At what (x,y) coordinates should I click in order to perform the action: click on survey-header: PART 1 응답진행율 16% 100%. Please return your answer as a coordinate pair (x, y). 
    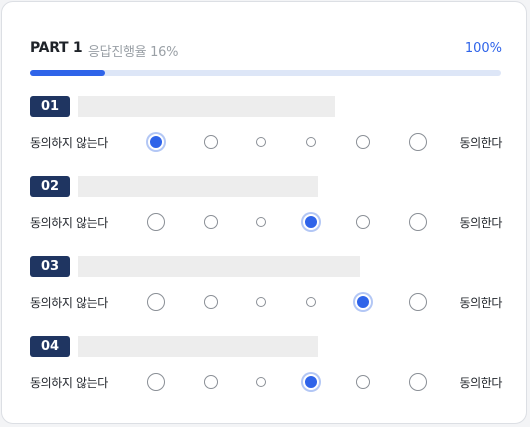
    Looking at the image, I should click on (266, 50).